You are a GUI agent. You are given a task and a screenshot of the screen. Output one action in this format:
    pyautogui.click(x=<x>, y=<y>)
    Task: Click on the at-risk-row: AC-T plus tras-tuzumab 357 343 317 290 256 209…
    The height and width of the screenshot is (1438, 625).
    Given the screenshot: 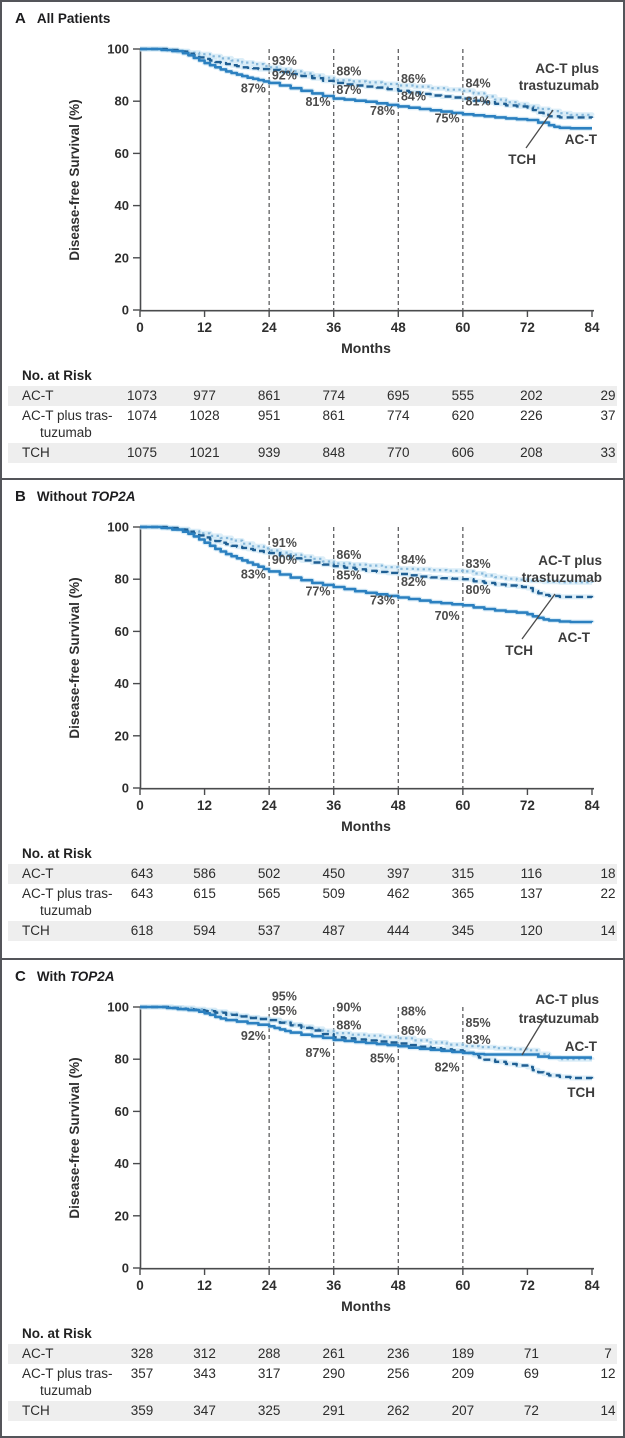 What is the action you would take?
    pyautogui.click(x=312, y=1382)
    